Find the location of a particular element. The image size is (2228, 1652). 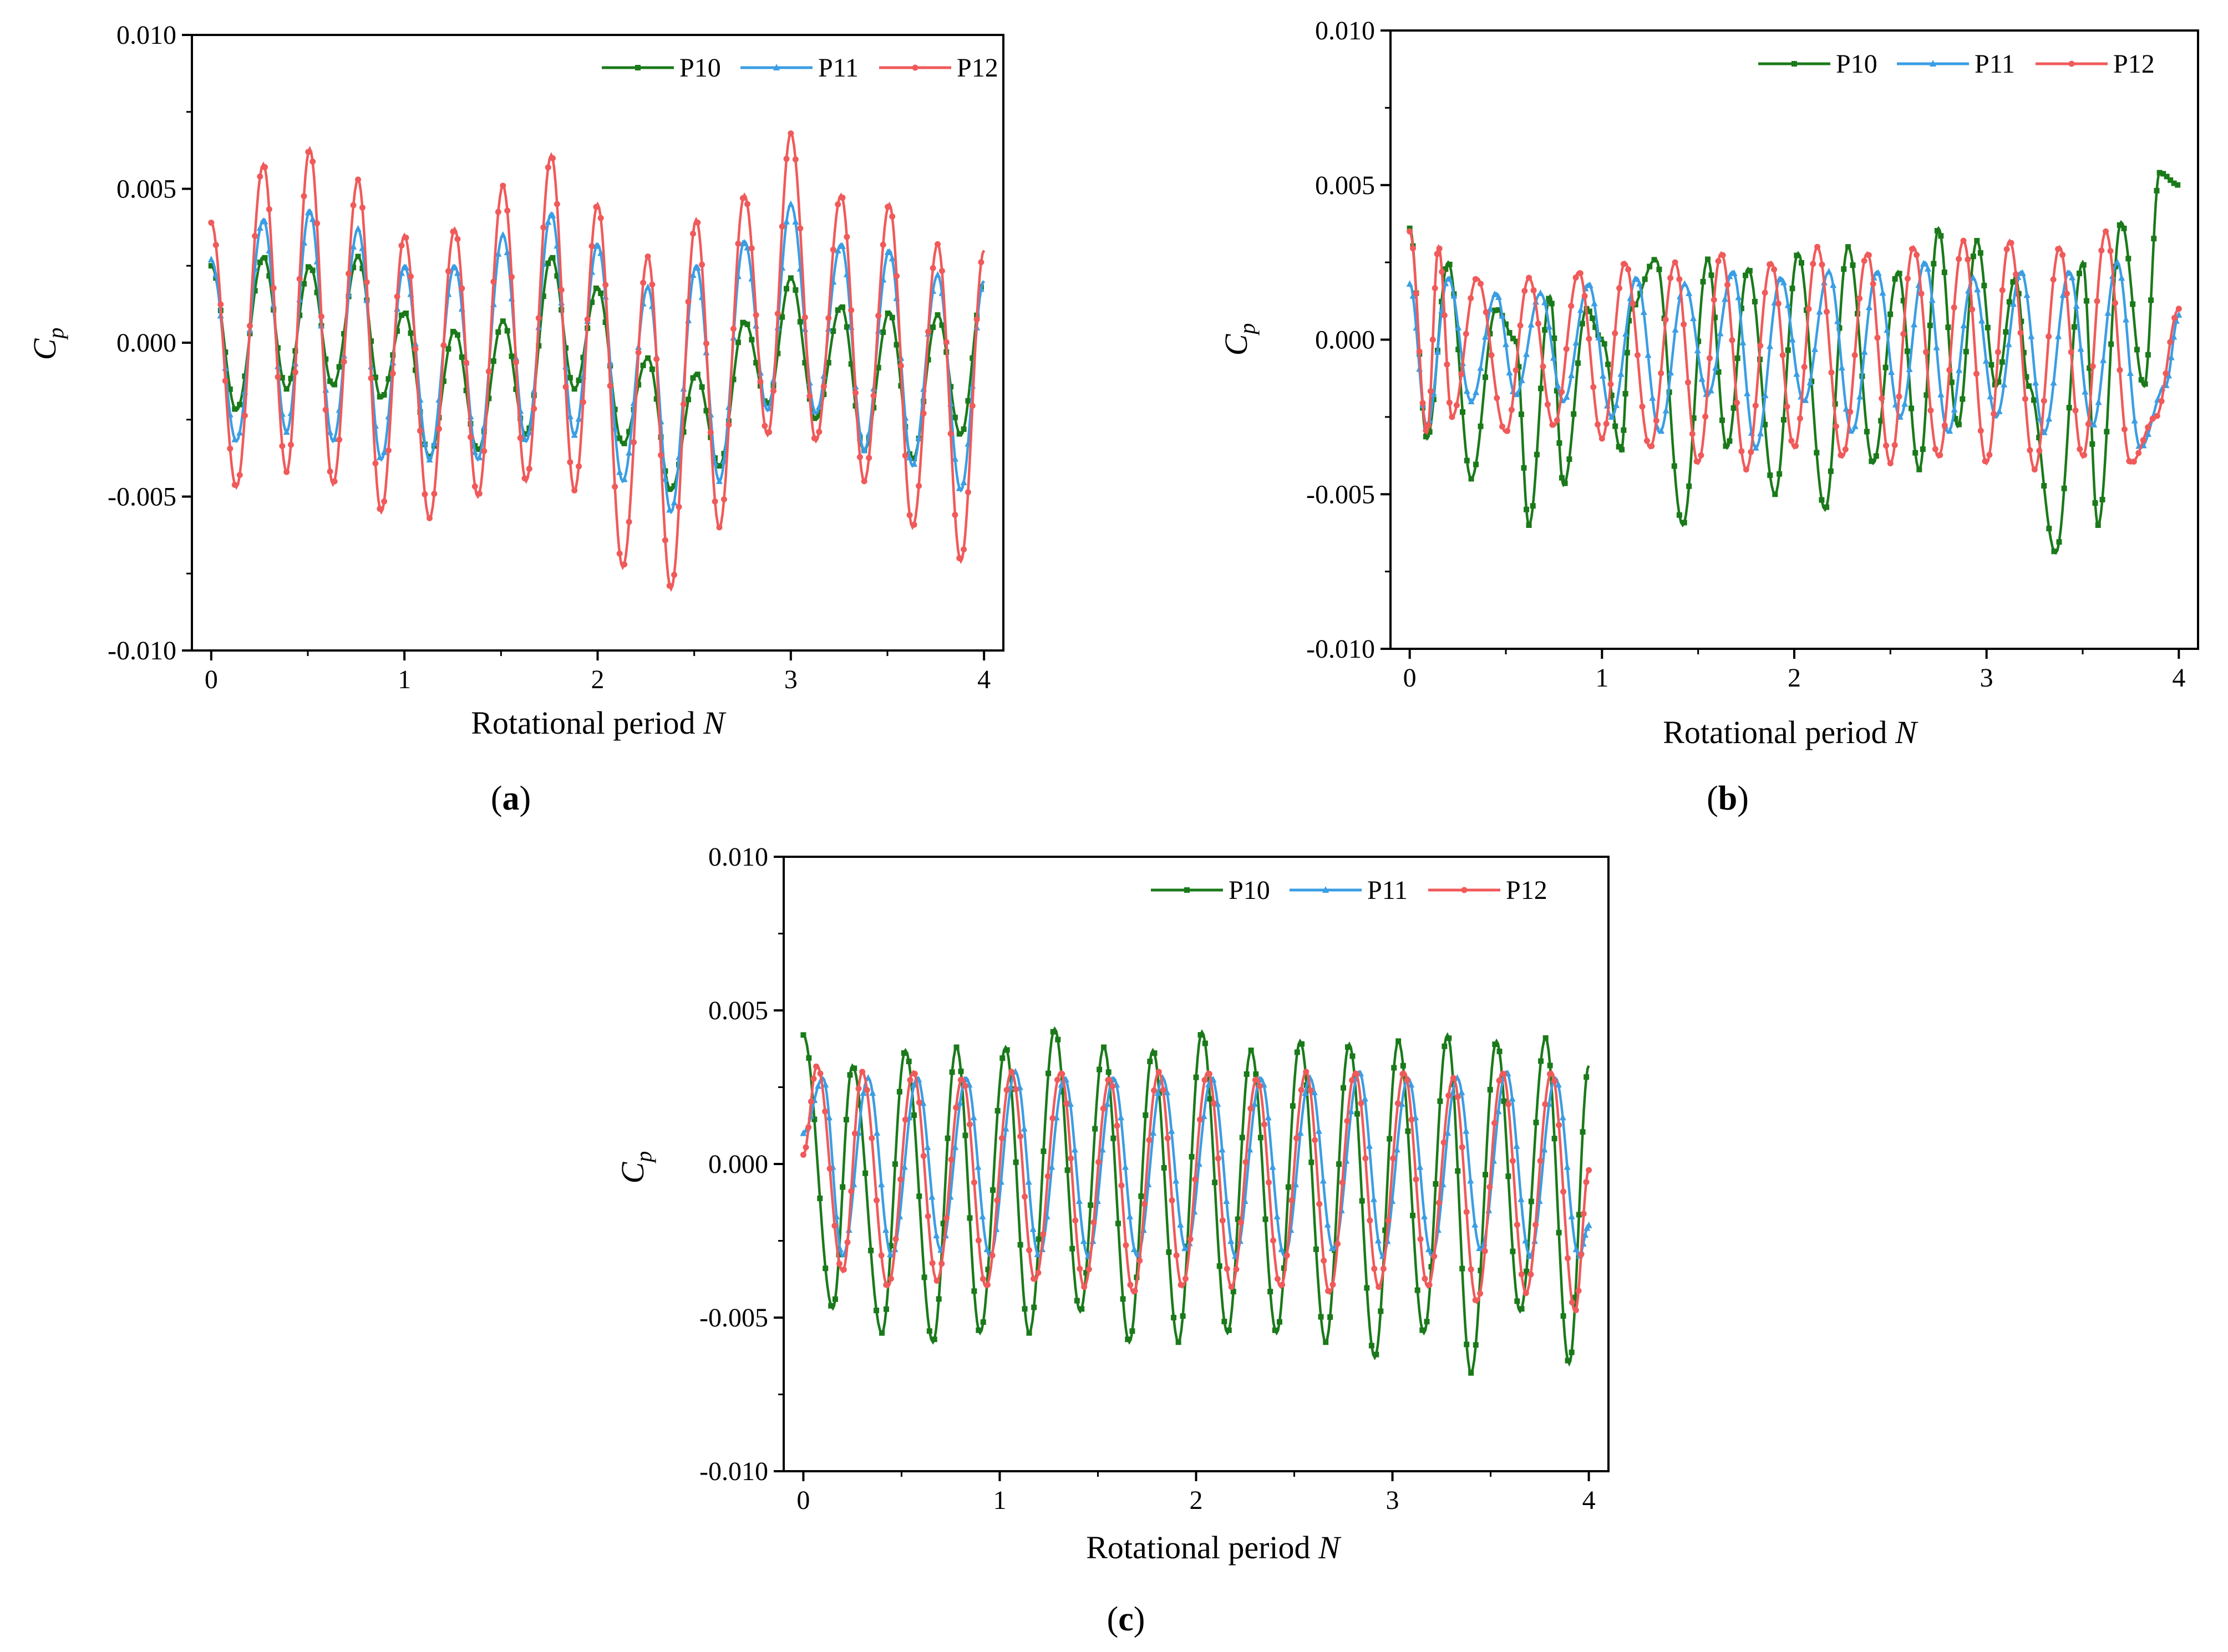

panel-a-legend-label: P12 is located at coordinates (978, 68).